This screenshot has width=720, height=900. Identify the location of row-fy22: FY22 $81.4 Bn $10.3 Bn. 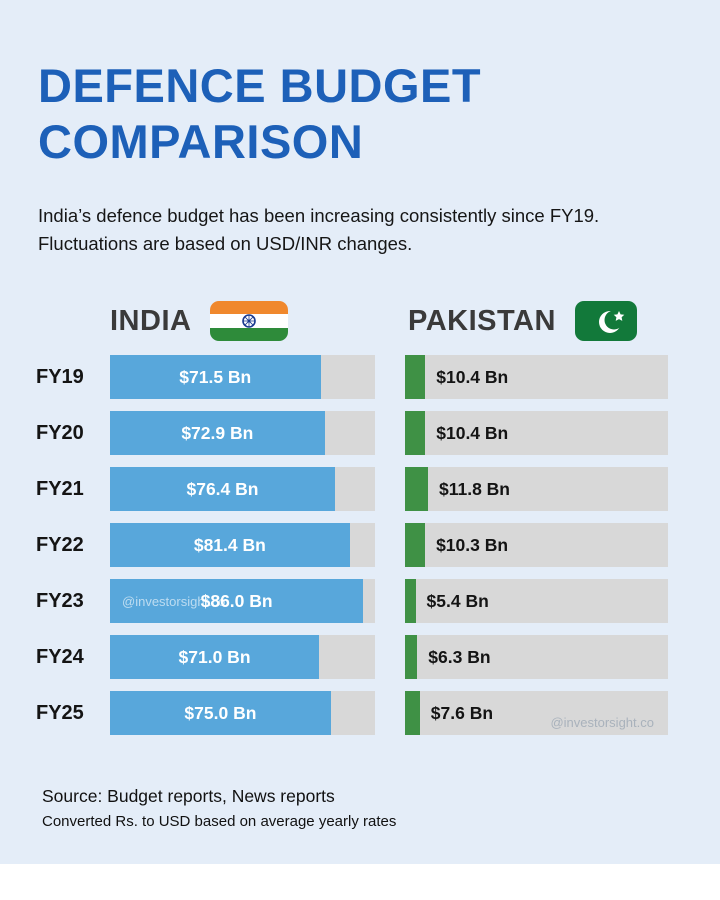
(360, 545).